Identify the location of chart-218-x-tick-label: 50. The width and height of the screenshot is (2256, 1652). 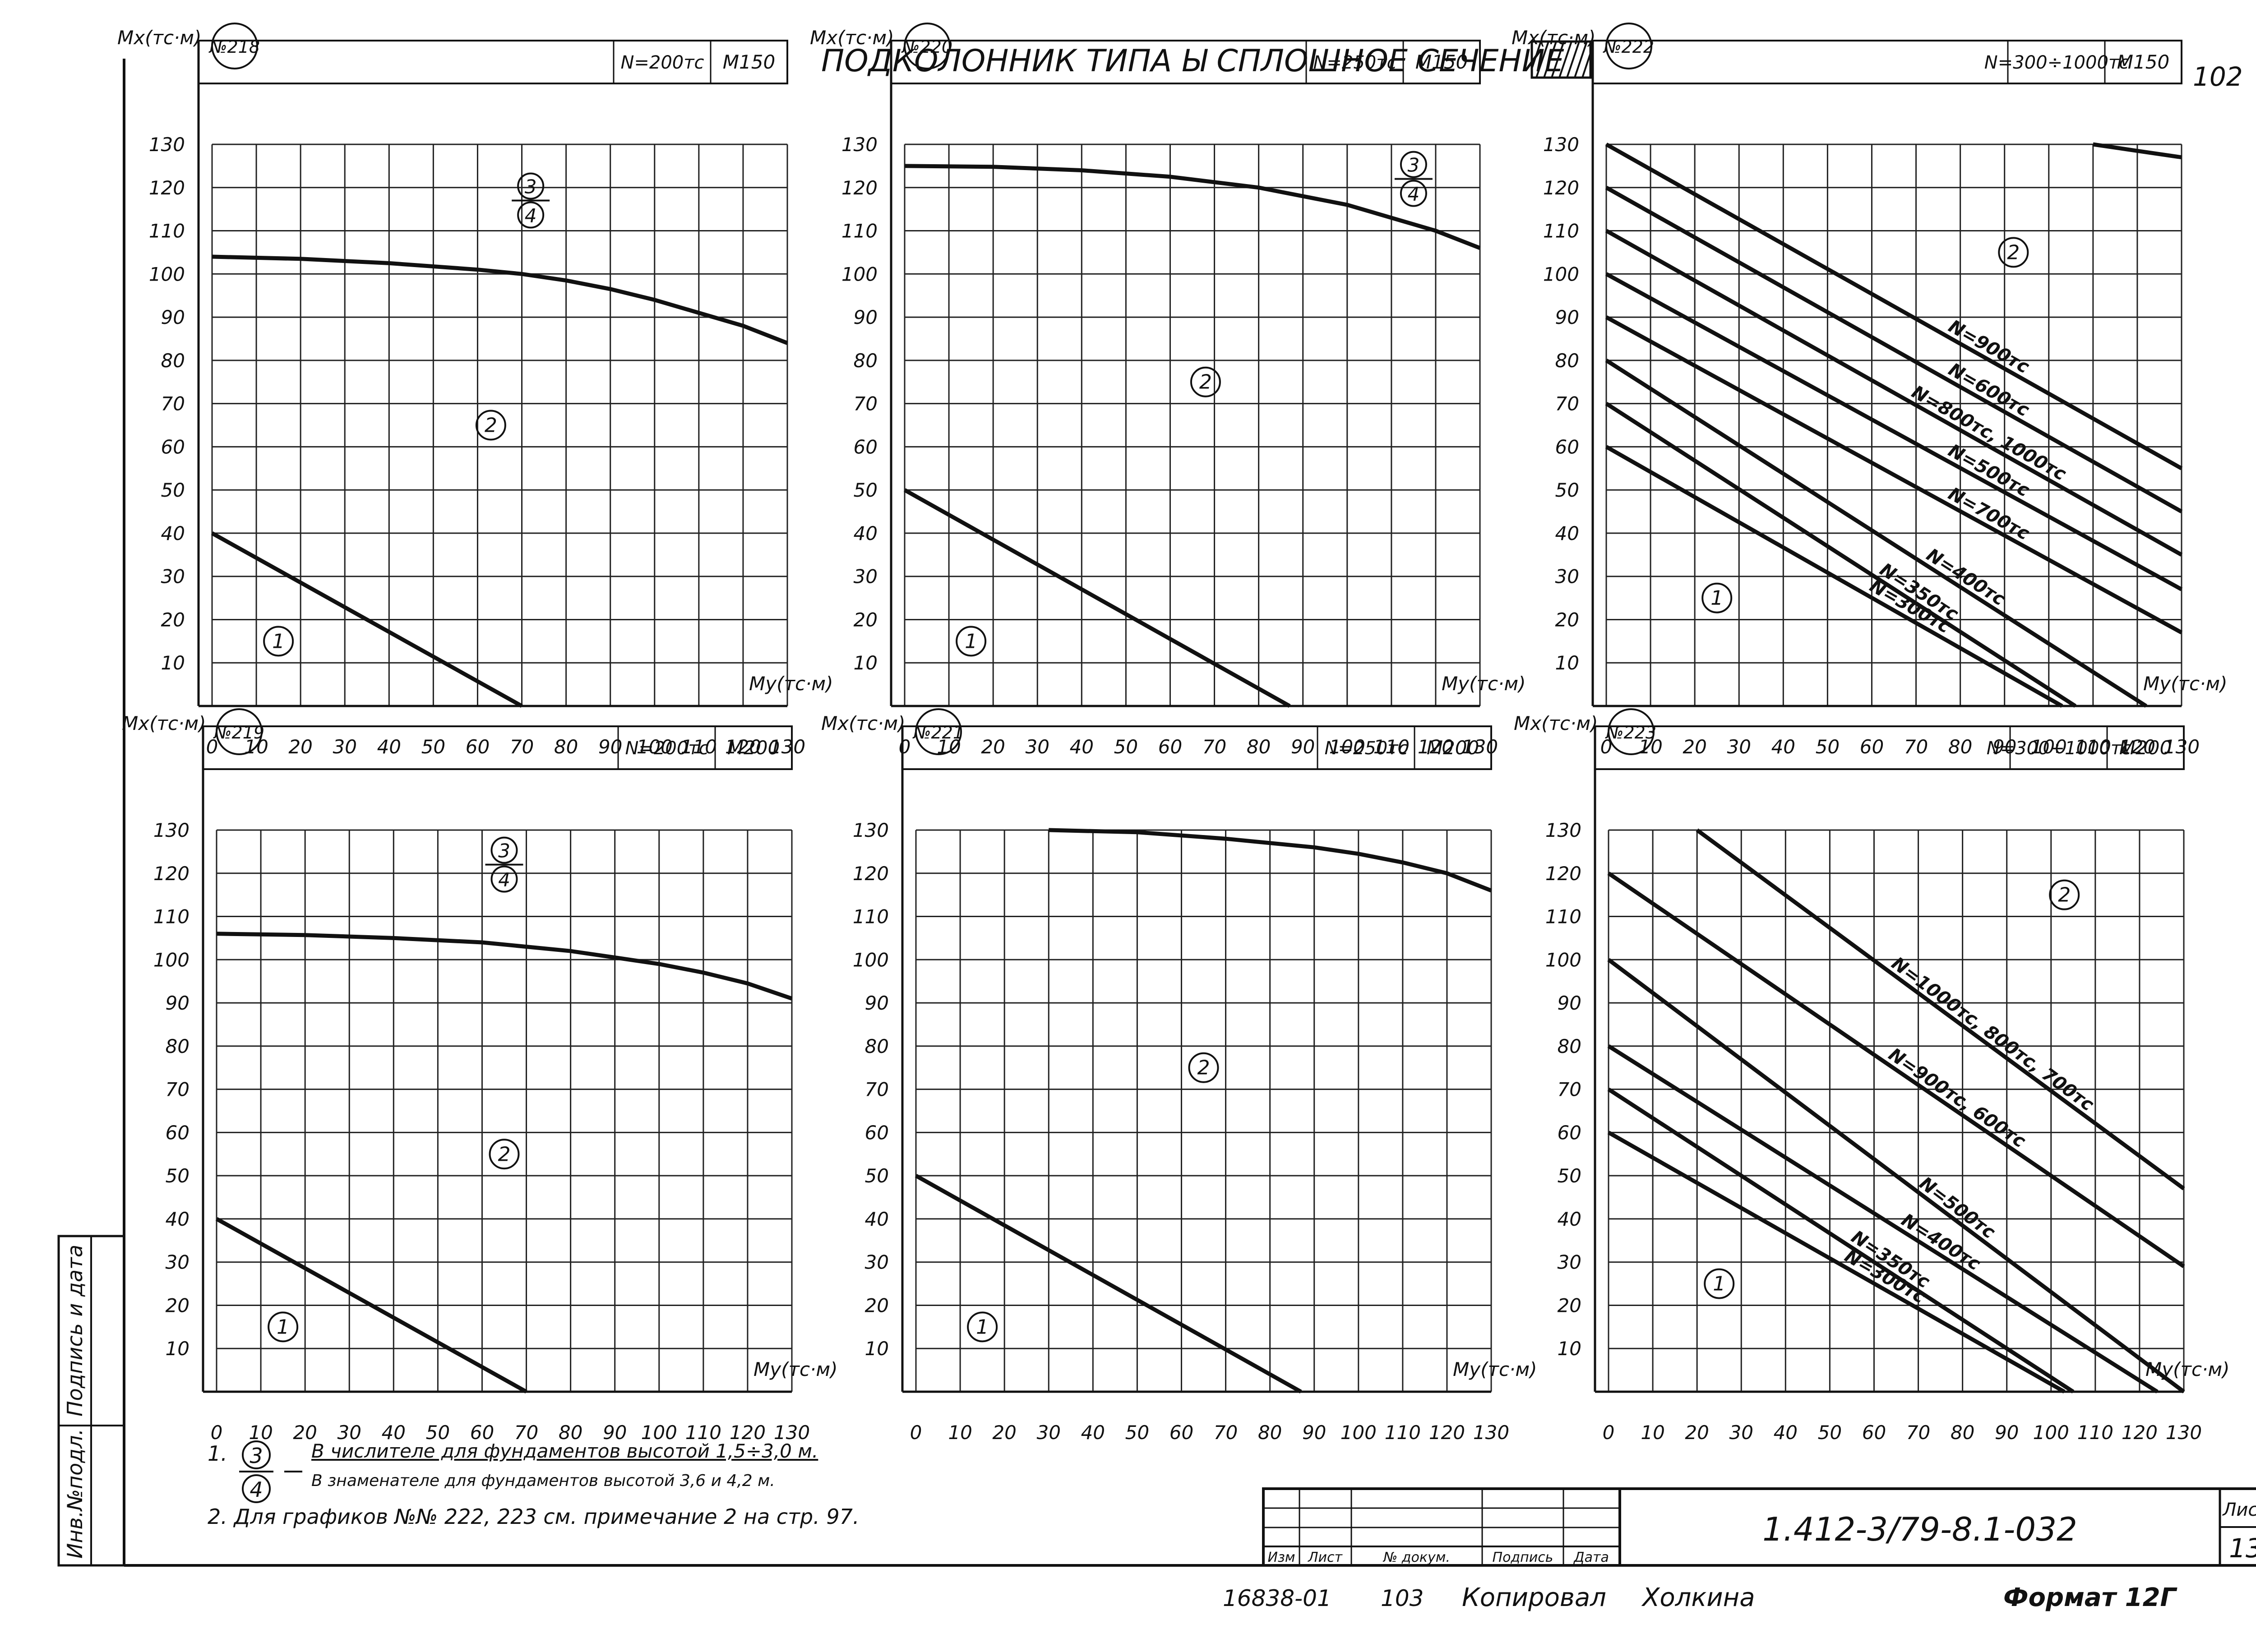
(433, 747).